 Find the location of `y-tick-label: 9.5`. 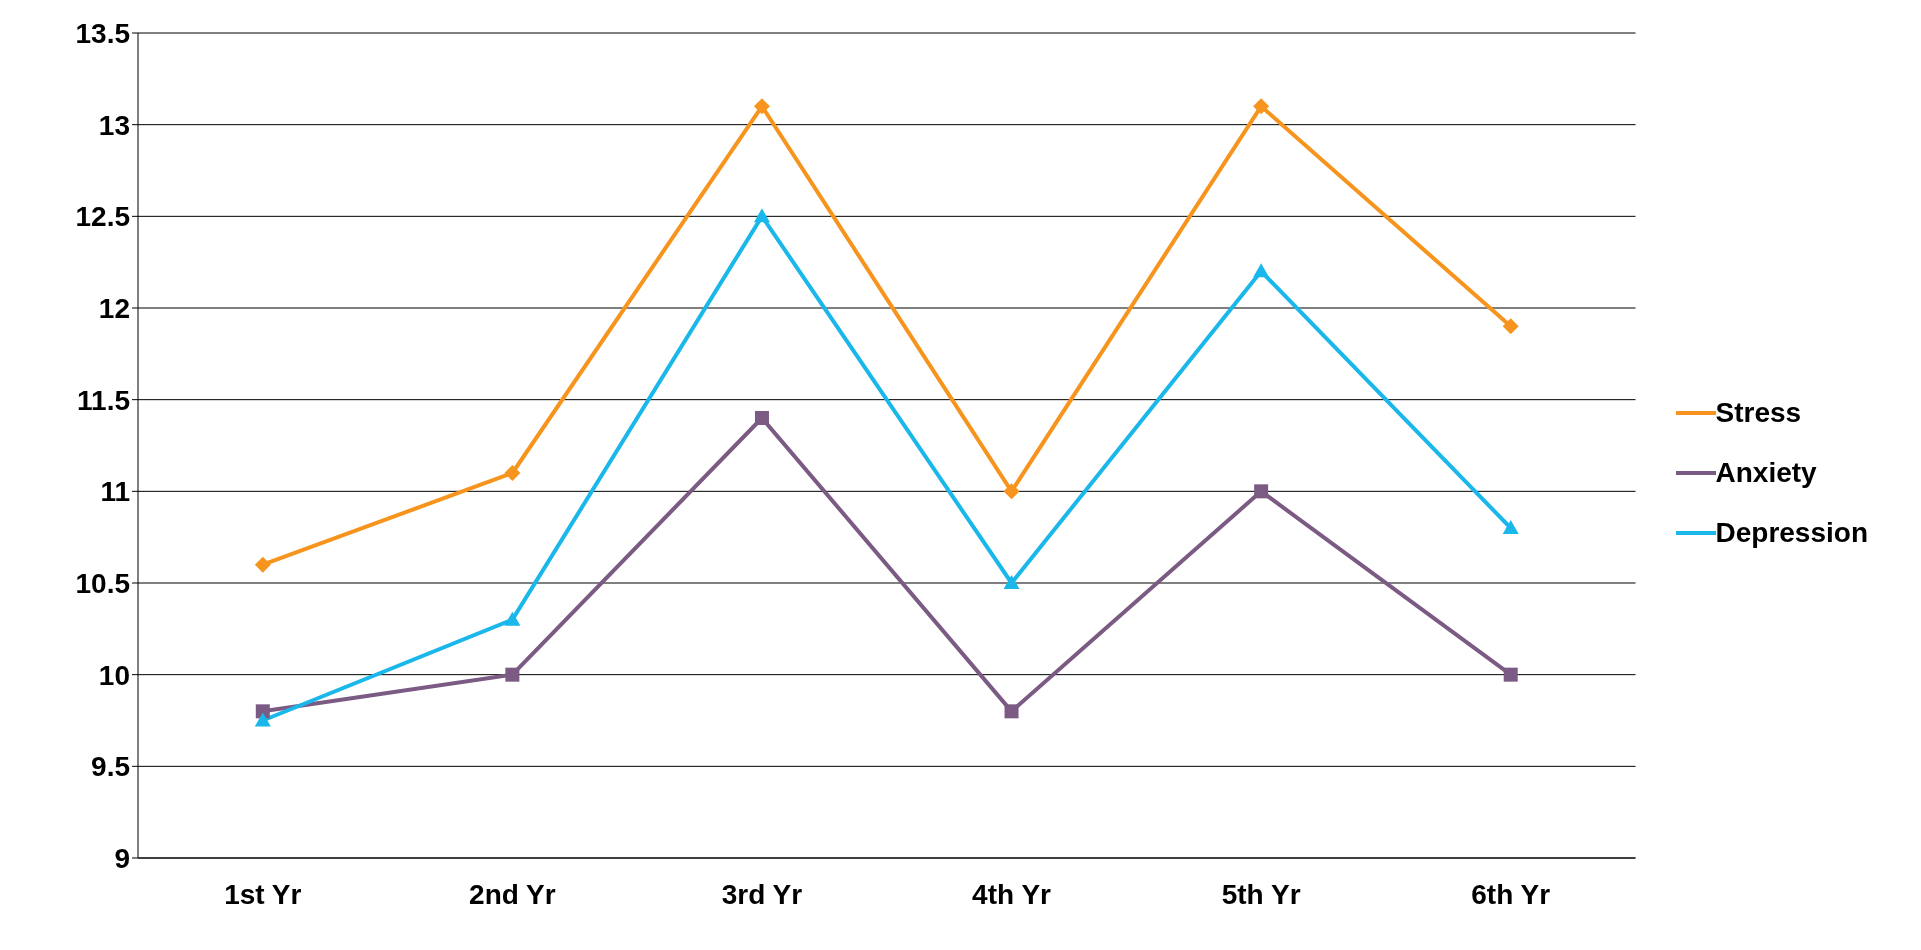

y-tick-label: 9.5 is located at coordinates (110, 767).